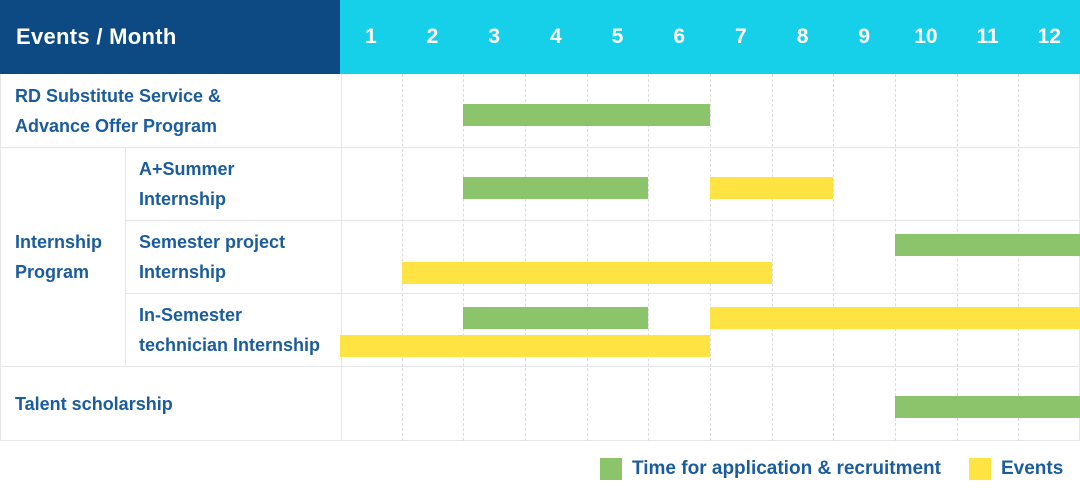 The height and width of the screenshot is (494, 1080). I want to click on month-label: 8, so click(802, 36).